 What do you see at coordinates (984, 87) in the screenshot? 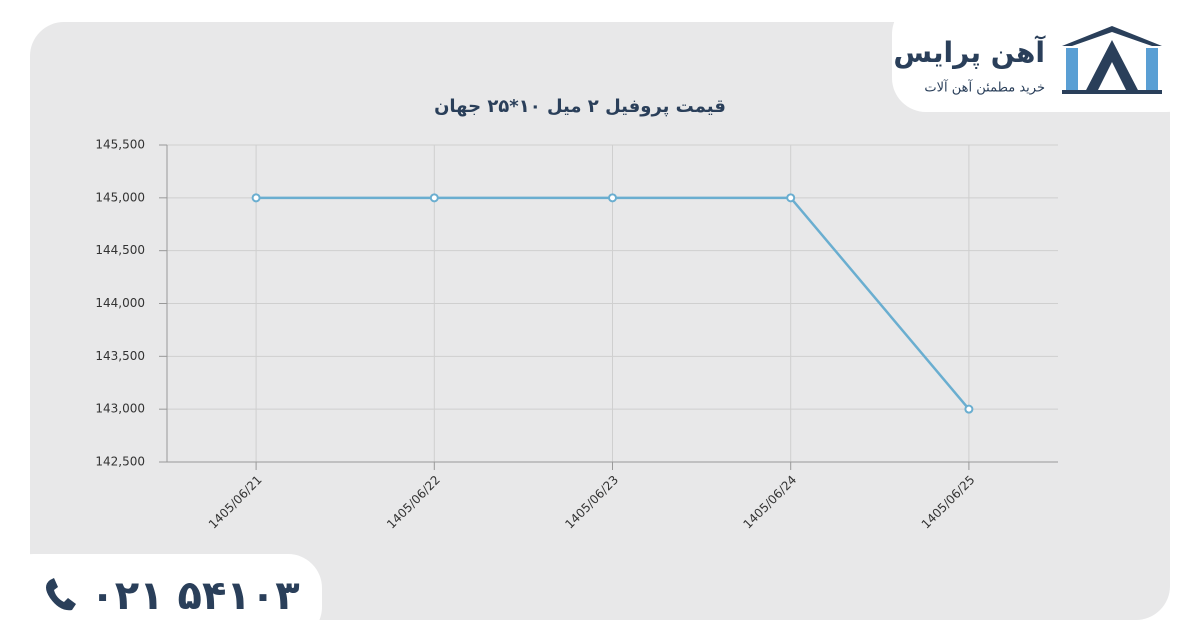
I see `brand-tagline: خرید مطمئن آهن آلات` at bounding box center [984, 87].